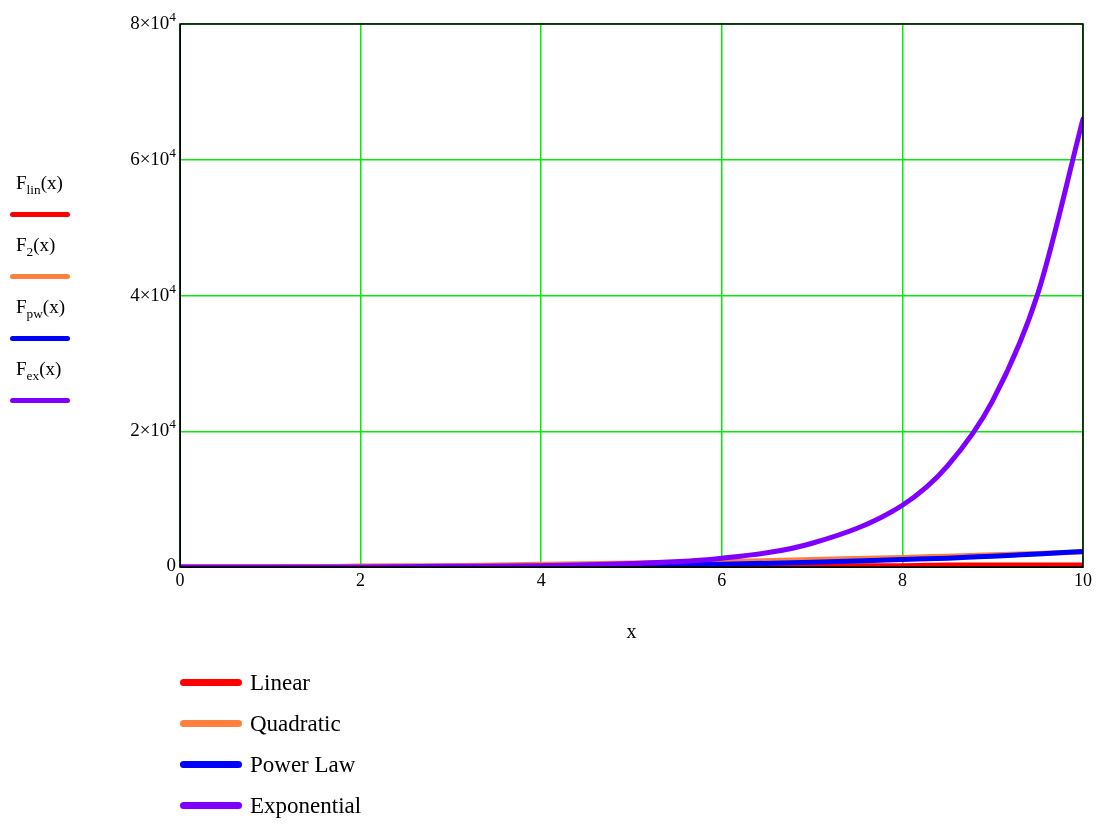 This screenshot has height=827, width=1101. What do you see at coordinates (303, 764) in the screenshot?
I see `legend-label: Power Law` at bounding box center [303, 764].